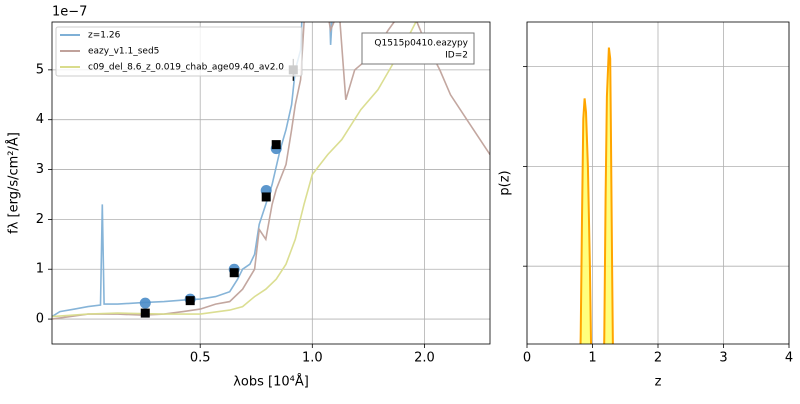  What do you see at coordinates (424, 358) in the screenshot?
I see `x-tick-label: 2.0` at bounding box center [424, 358].